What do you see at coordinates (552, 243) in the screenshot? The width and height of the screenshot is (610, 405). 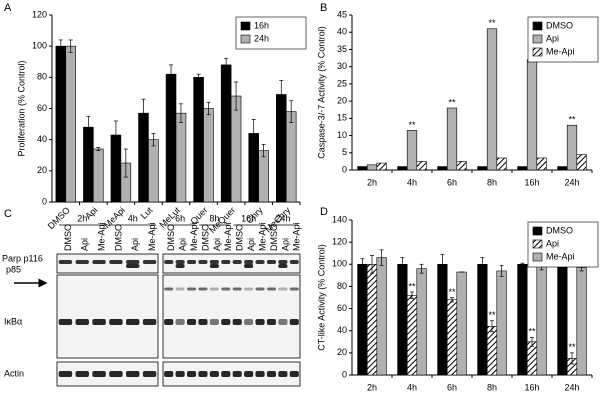 I see `legend-label: Api` at bounding box center [552, 243].